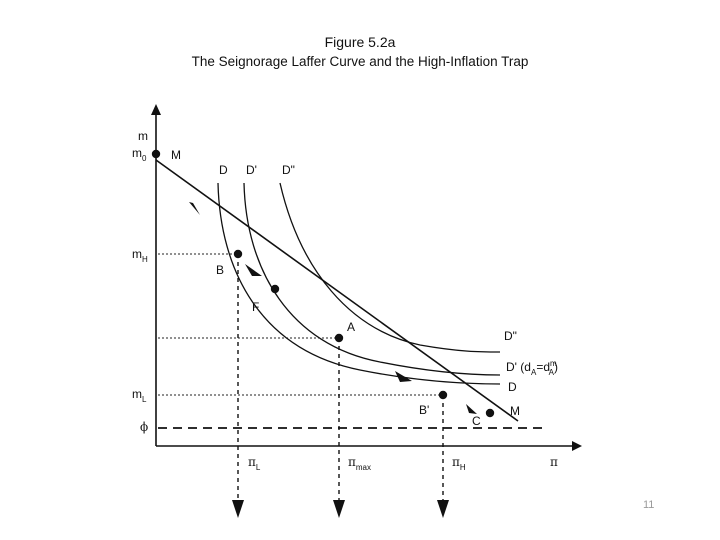  Describe the element at coordinates (144, 427) in the screenshot. I see `tick-phi: ϕ` at that location.